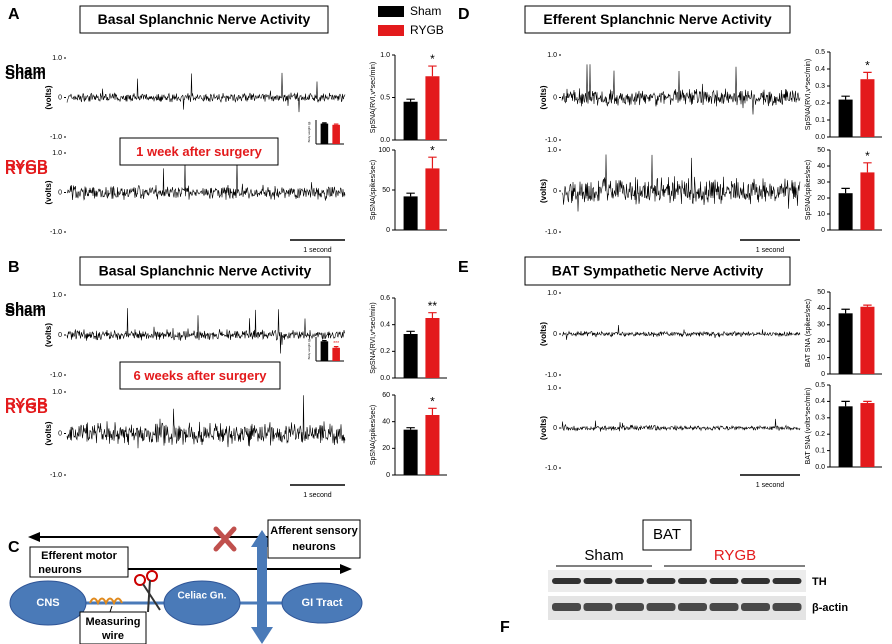  What do you see at coordinates (667, 534) in the screenshot?
I see `tissue-label: BAT` at bounding box center [667, 534].